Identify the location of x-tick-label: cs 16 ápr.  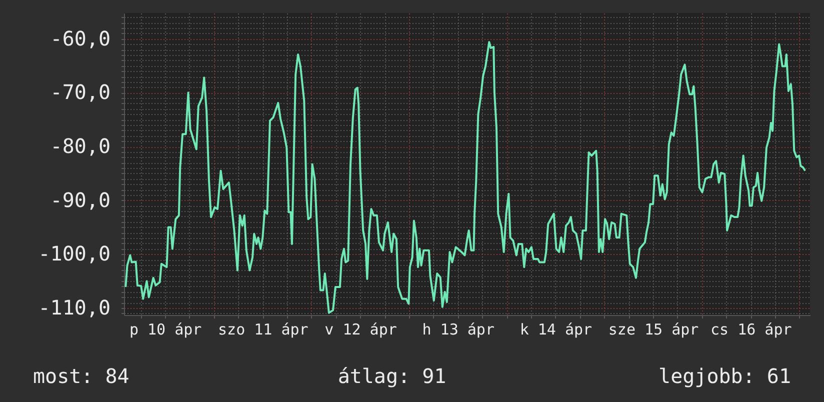
(751, 329).